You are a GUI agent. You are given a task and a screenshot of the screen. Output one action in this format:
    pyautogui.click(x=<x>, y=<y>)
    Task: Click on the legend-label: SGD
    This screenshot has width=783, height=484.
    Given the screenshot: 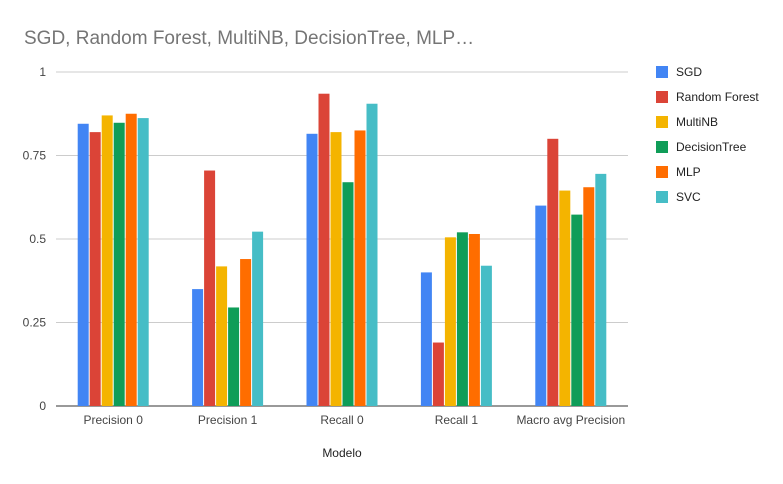 What is the action you would take?
    pyautogui.click(x=689, y=72)
    